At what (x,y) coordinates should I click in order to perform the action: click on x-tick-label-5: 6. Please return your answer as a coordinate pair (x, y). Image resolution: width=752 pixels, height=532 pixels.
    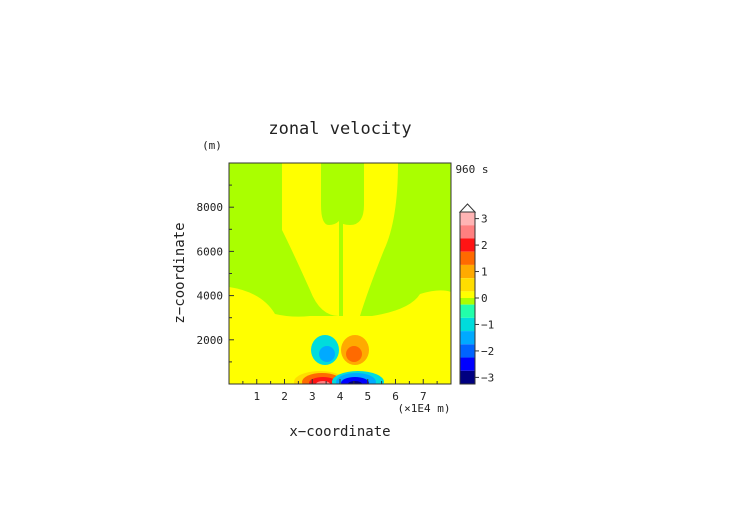
    Looking at the image, I should click on (395, 396).